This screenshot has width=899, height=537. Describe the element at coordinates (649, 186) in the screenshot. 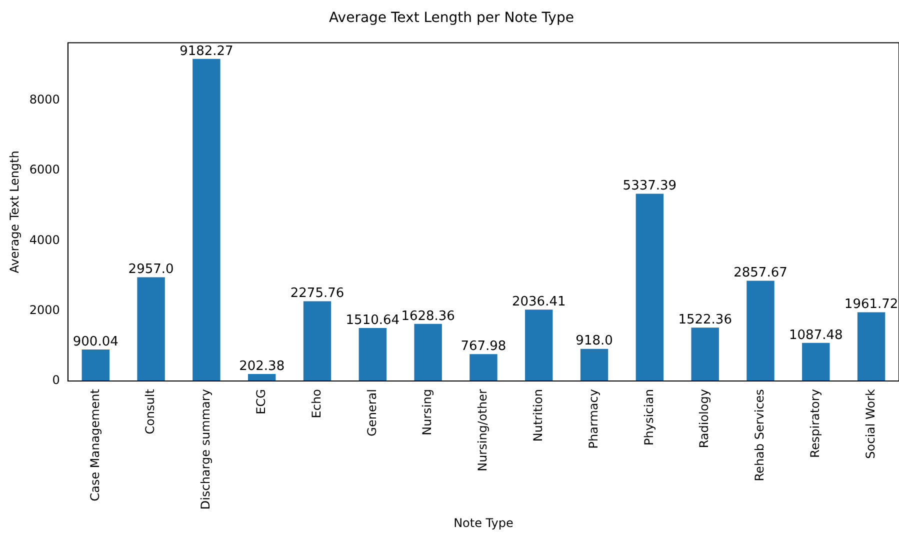

I see `data-label: 5337.39` at that location.